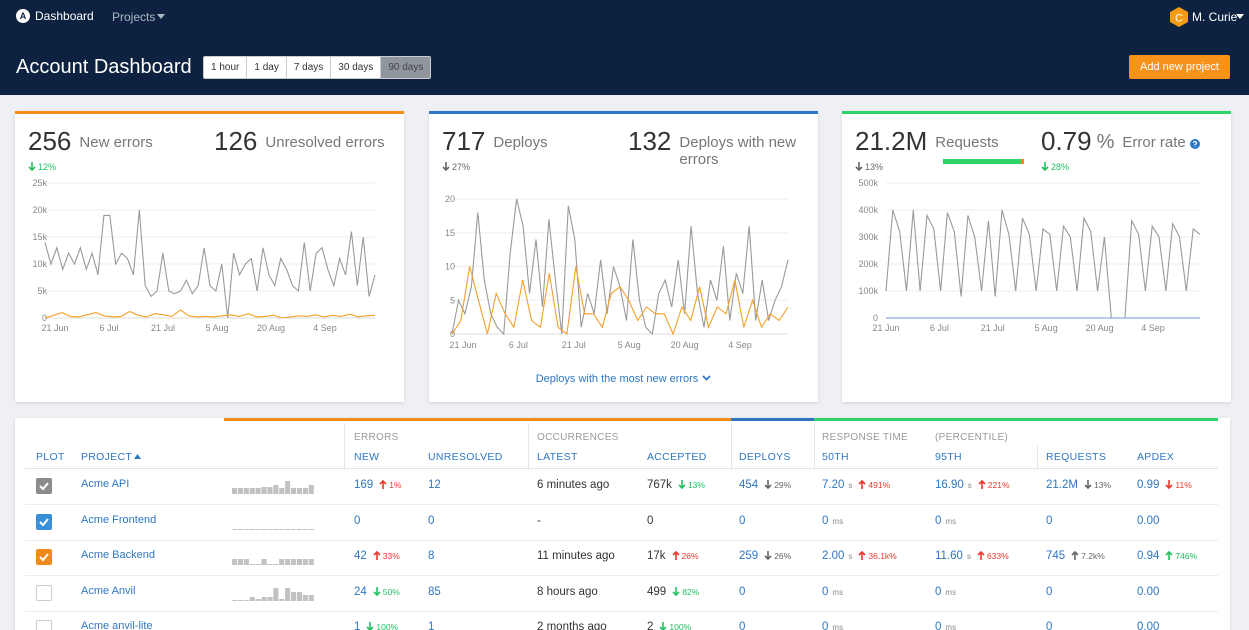 The height and width of the screenshot is (630, 1249). Describe the element at coordinates (366, 457) in the screenshot. I see `column-header: NEW` at that location.